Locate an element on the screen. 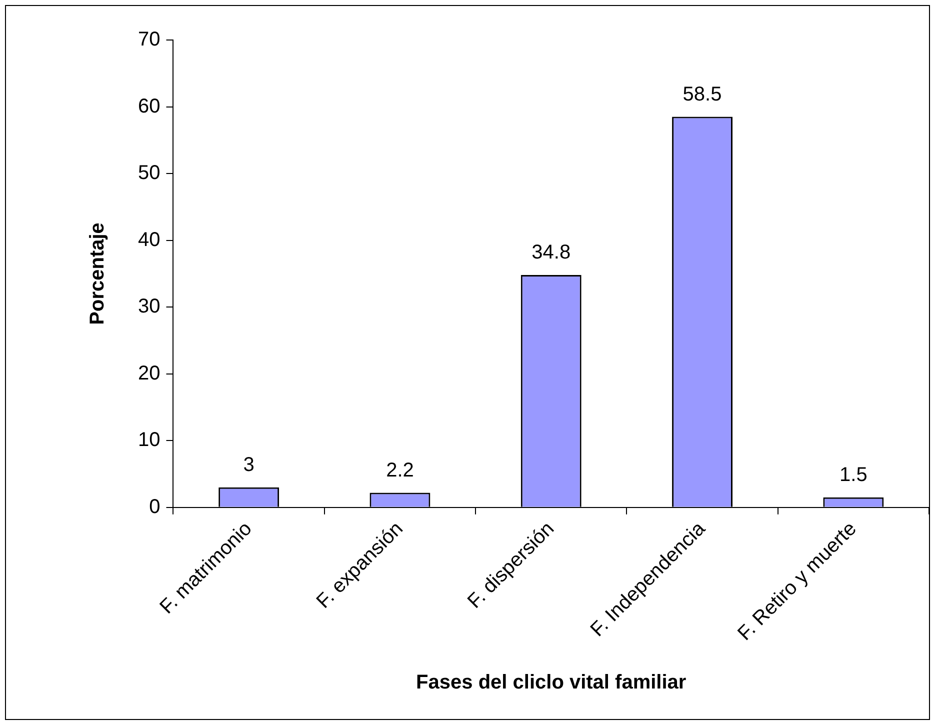 The image size is (935, 727). y-tick-label: 0 is located at coordinates (154, 507).